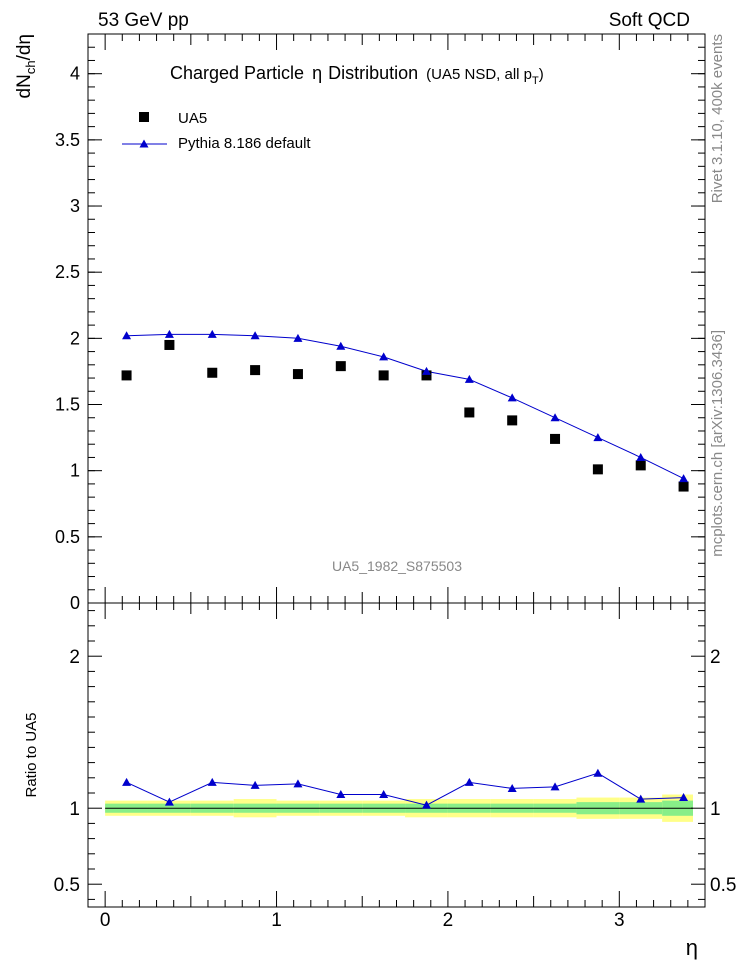 Image resolution: width=746 pixels, height=972 pixels. Describe the element at coordinates (30, 67) in the screenshot. I see `main-y-label-sub: ch` at that location.